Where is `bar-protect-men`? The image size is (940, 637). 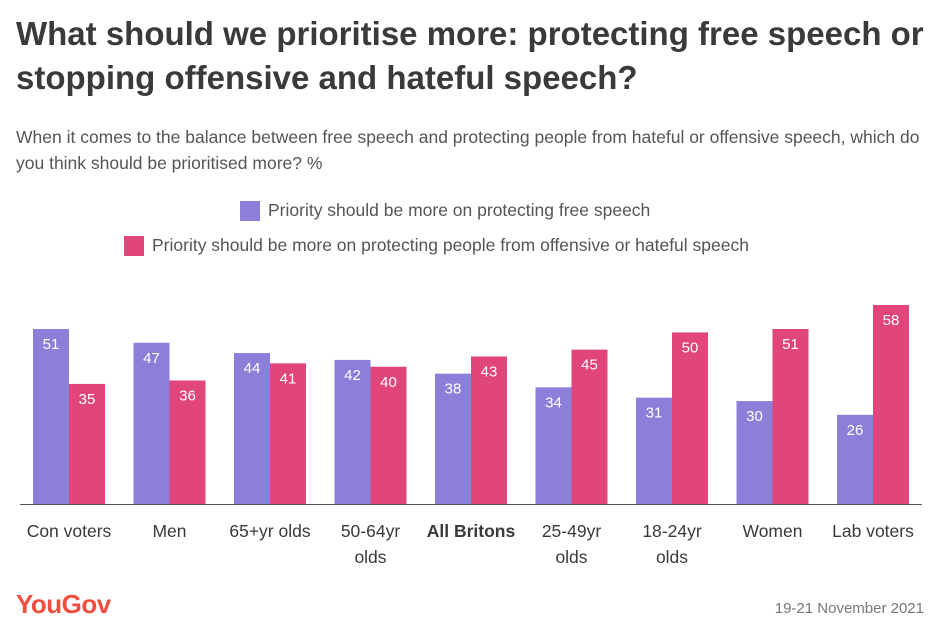 bar-protect-men is located at coordinates (187, 442).